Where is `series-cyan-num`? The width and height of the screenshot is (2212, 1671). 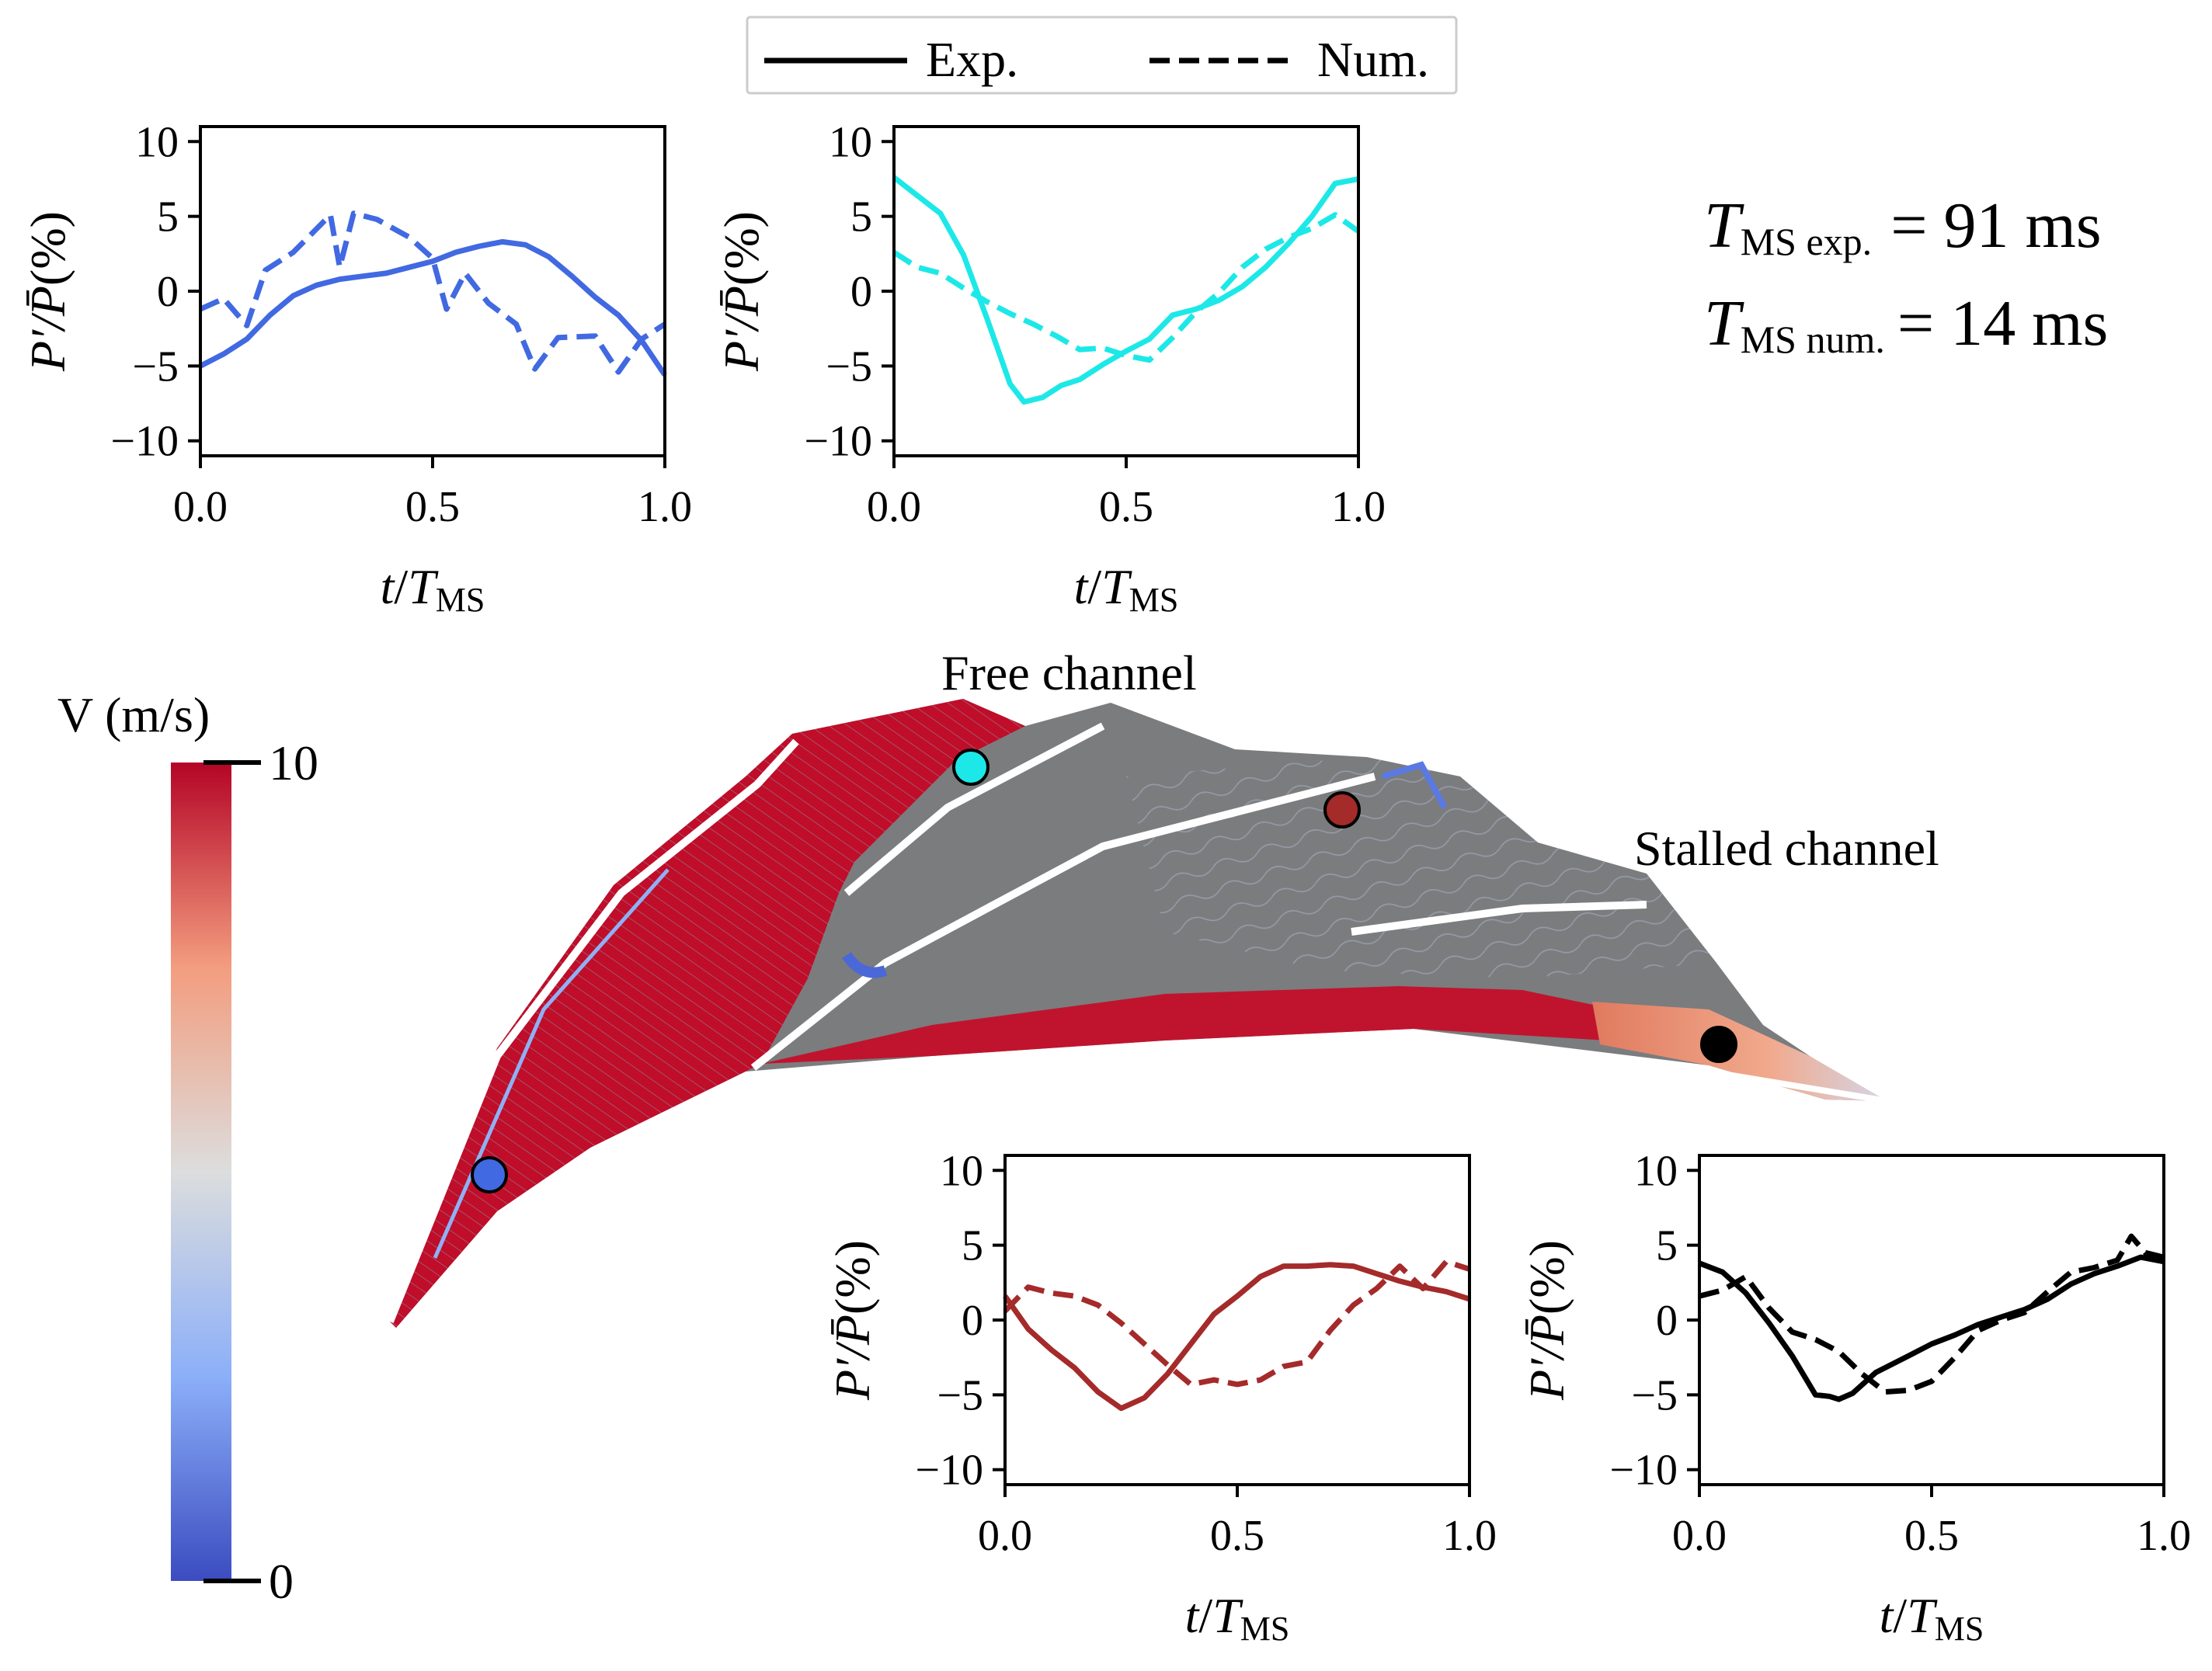
series-cyan-num is located at coordinates (1126, 287).